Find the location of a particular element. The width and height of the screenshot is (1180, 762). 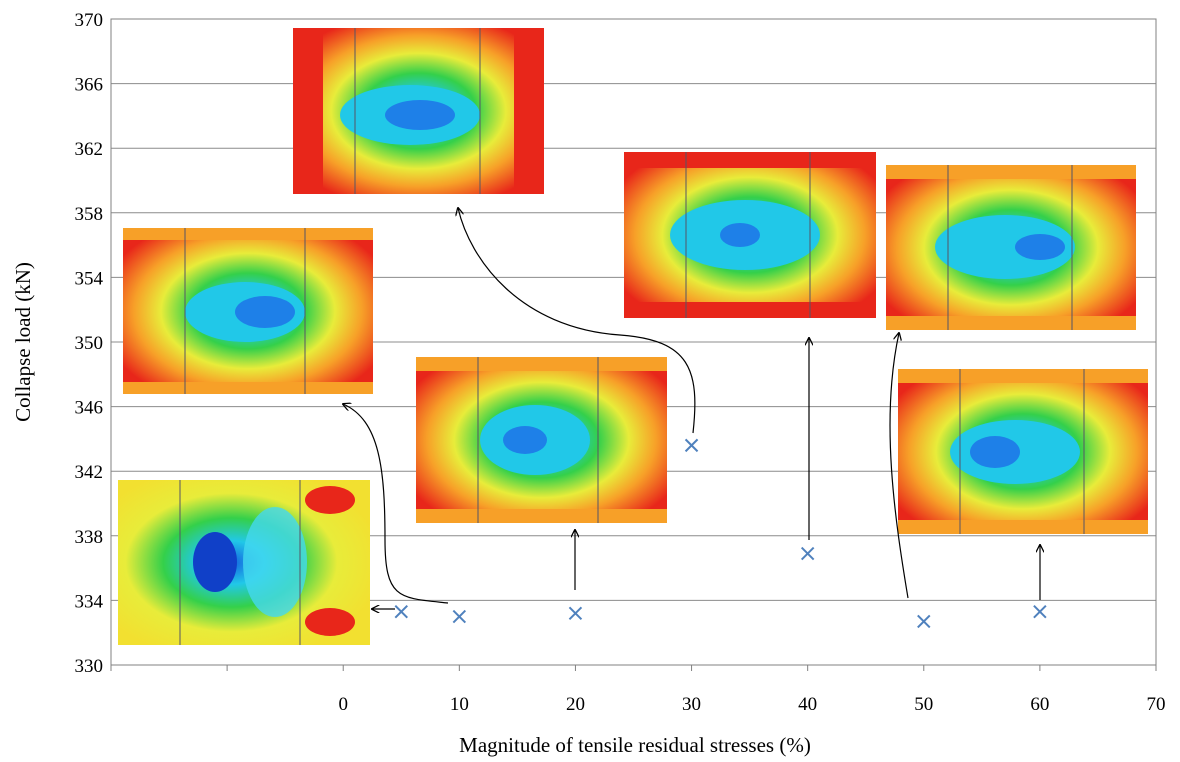

y-tick-label: 338 is located at coordinates (89, 537).